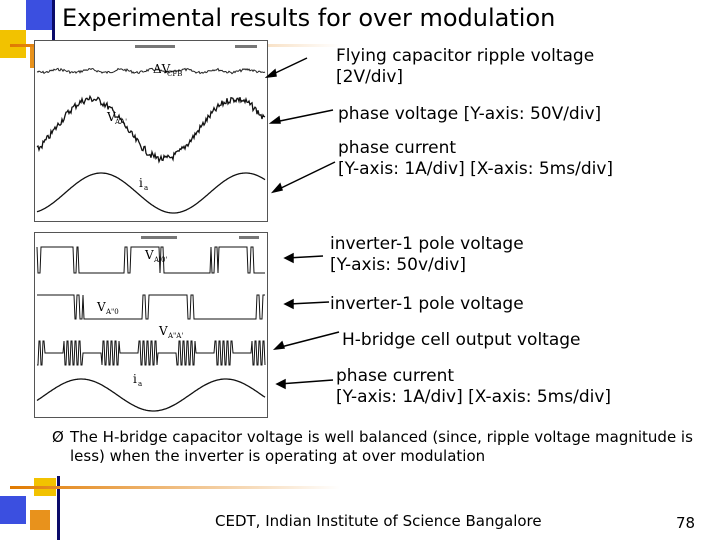  What do you see at coordinates (474, 397) in the screenshot?
I see `label-phase-current-bottom-line2: [Y-axis: 1A/div] [X-axis: 5ms/div]` at bounding box center [474, 397].